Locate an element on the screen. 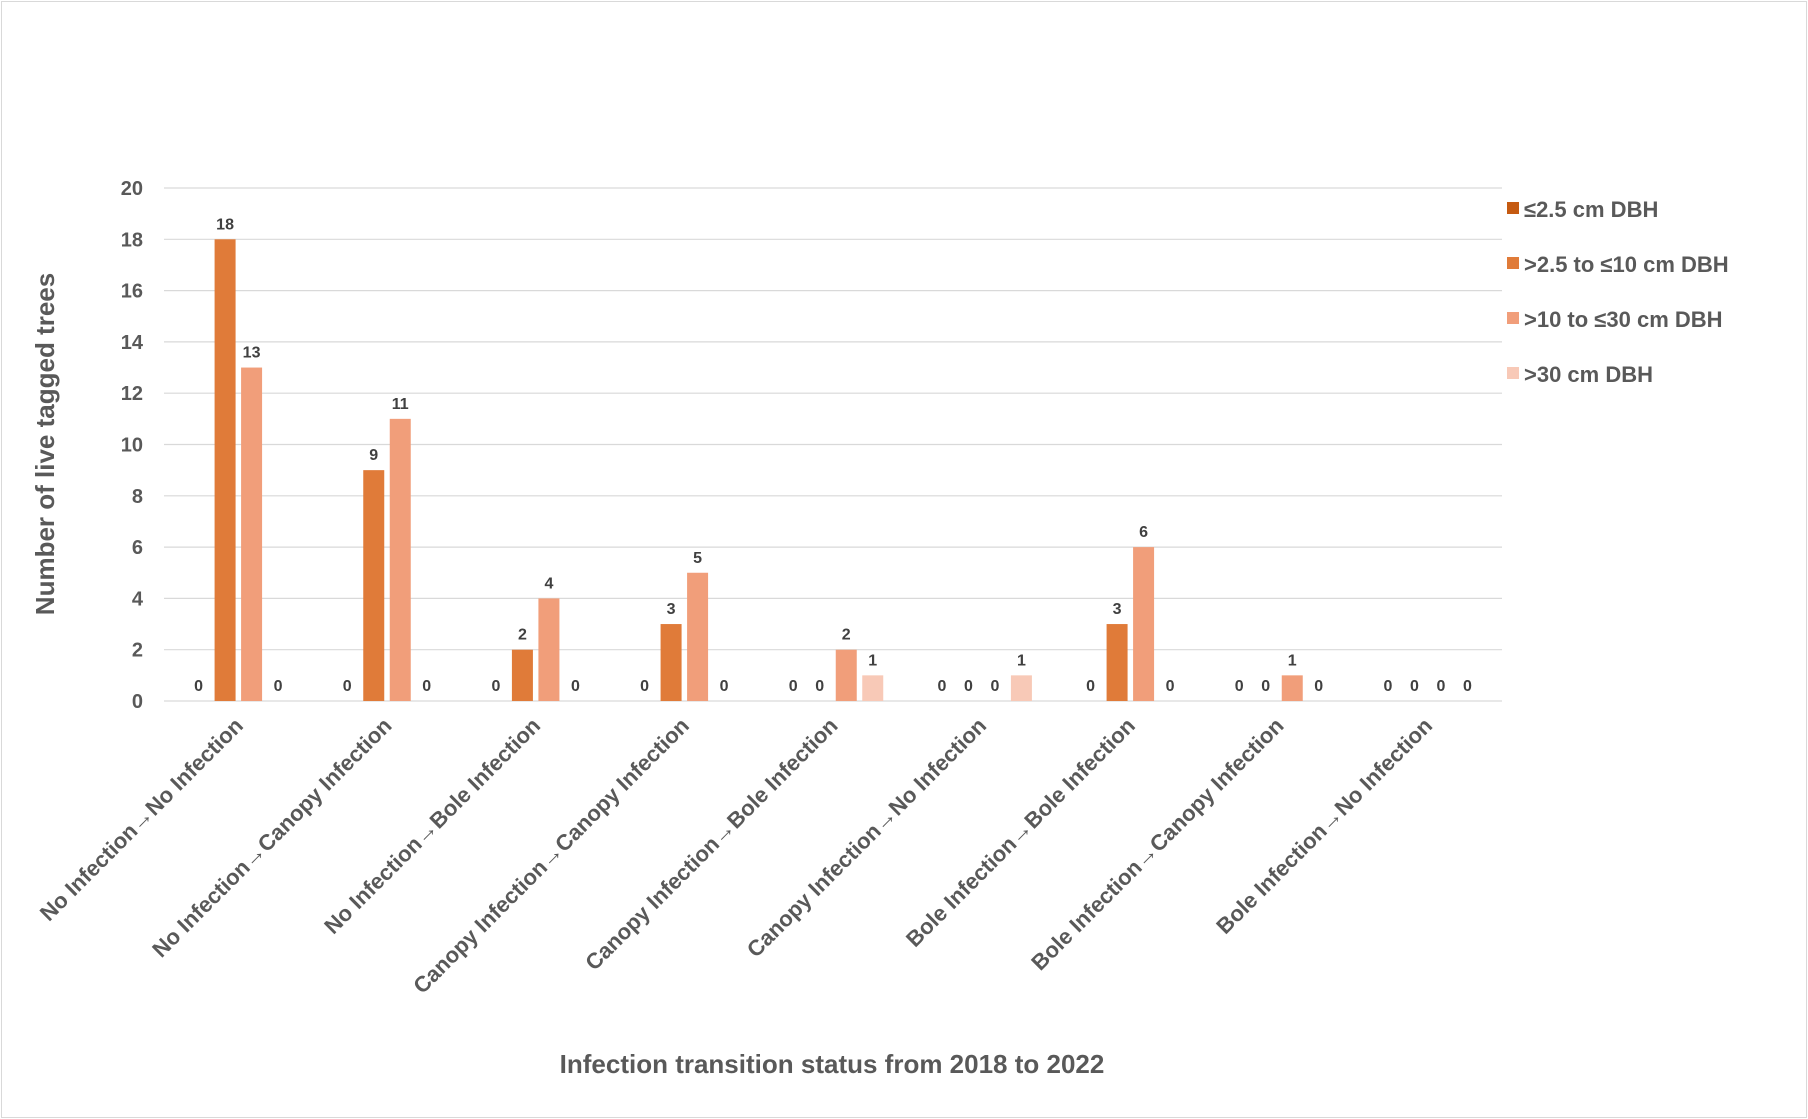 This screenshot has width=1808, height=1119. x-tick-label: Bole Infection→Canopy Infection is located at coordinates (1157, 844).